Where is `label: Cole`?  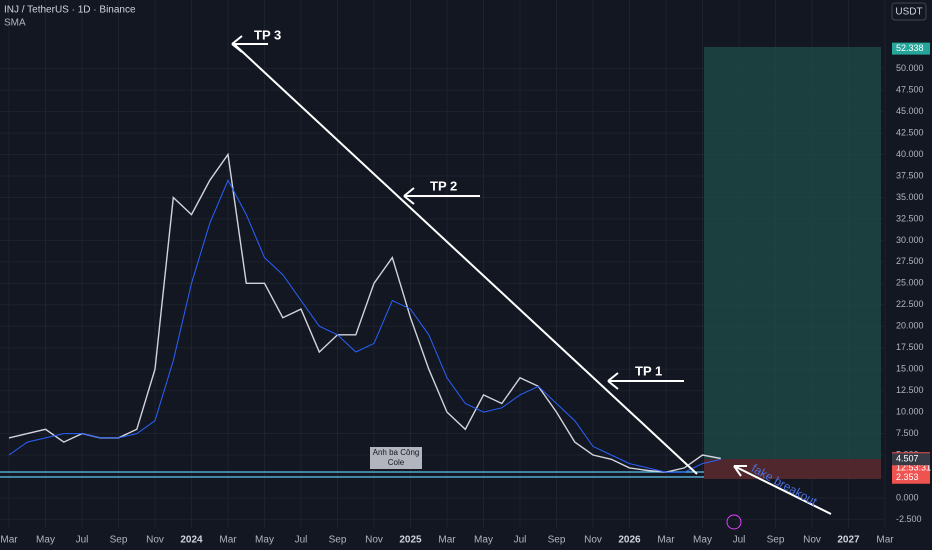
label: Cole is located at coordinates (396, 462).